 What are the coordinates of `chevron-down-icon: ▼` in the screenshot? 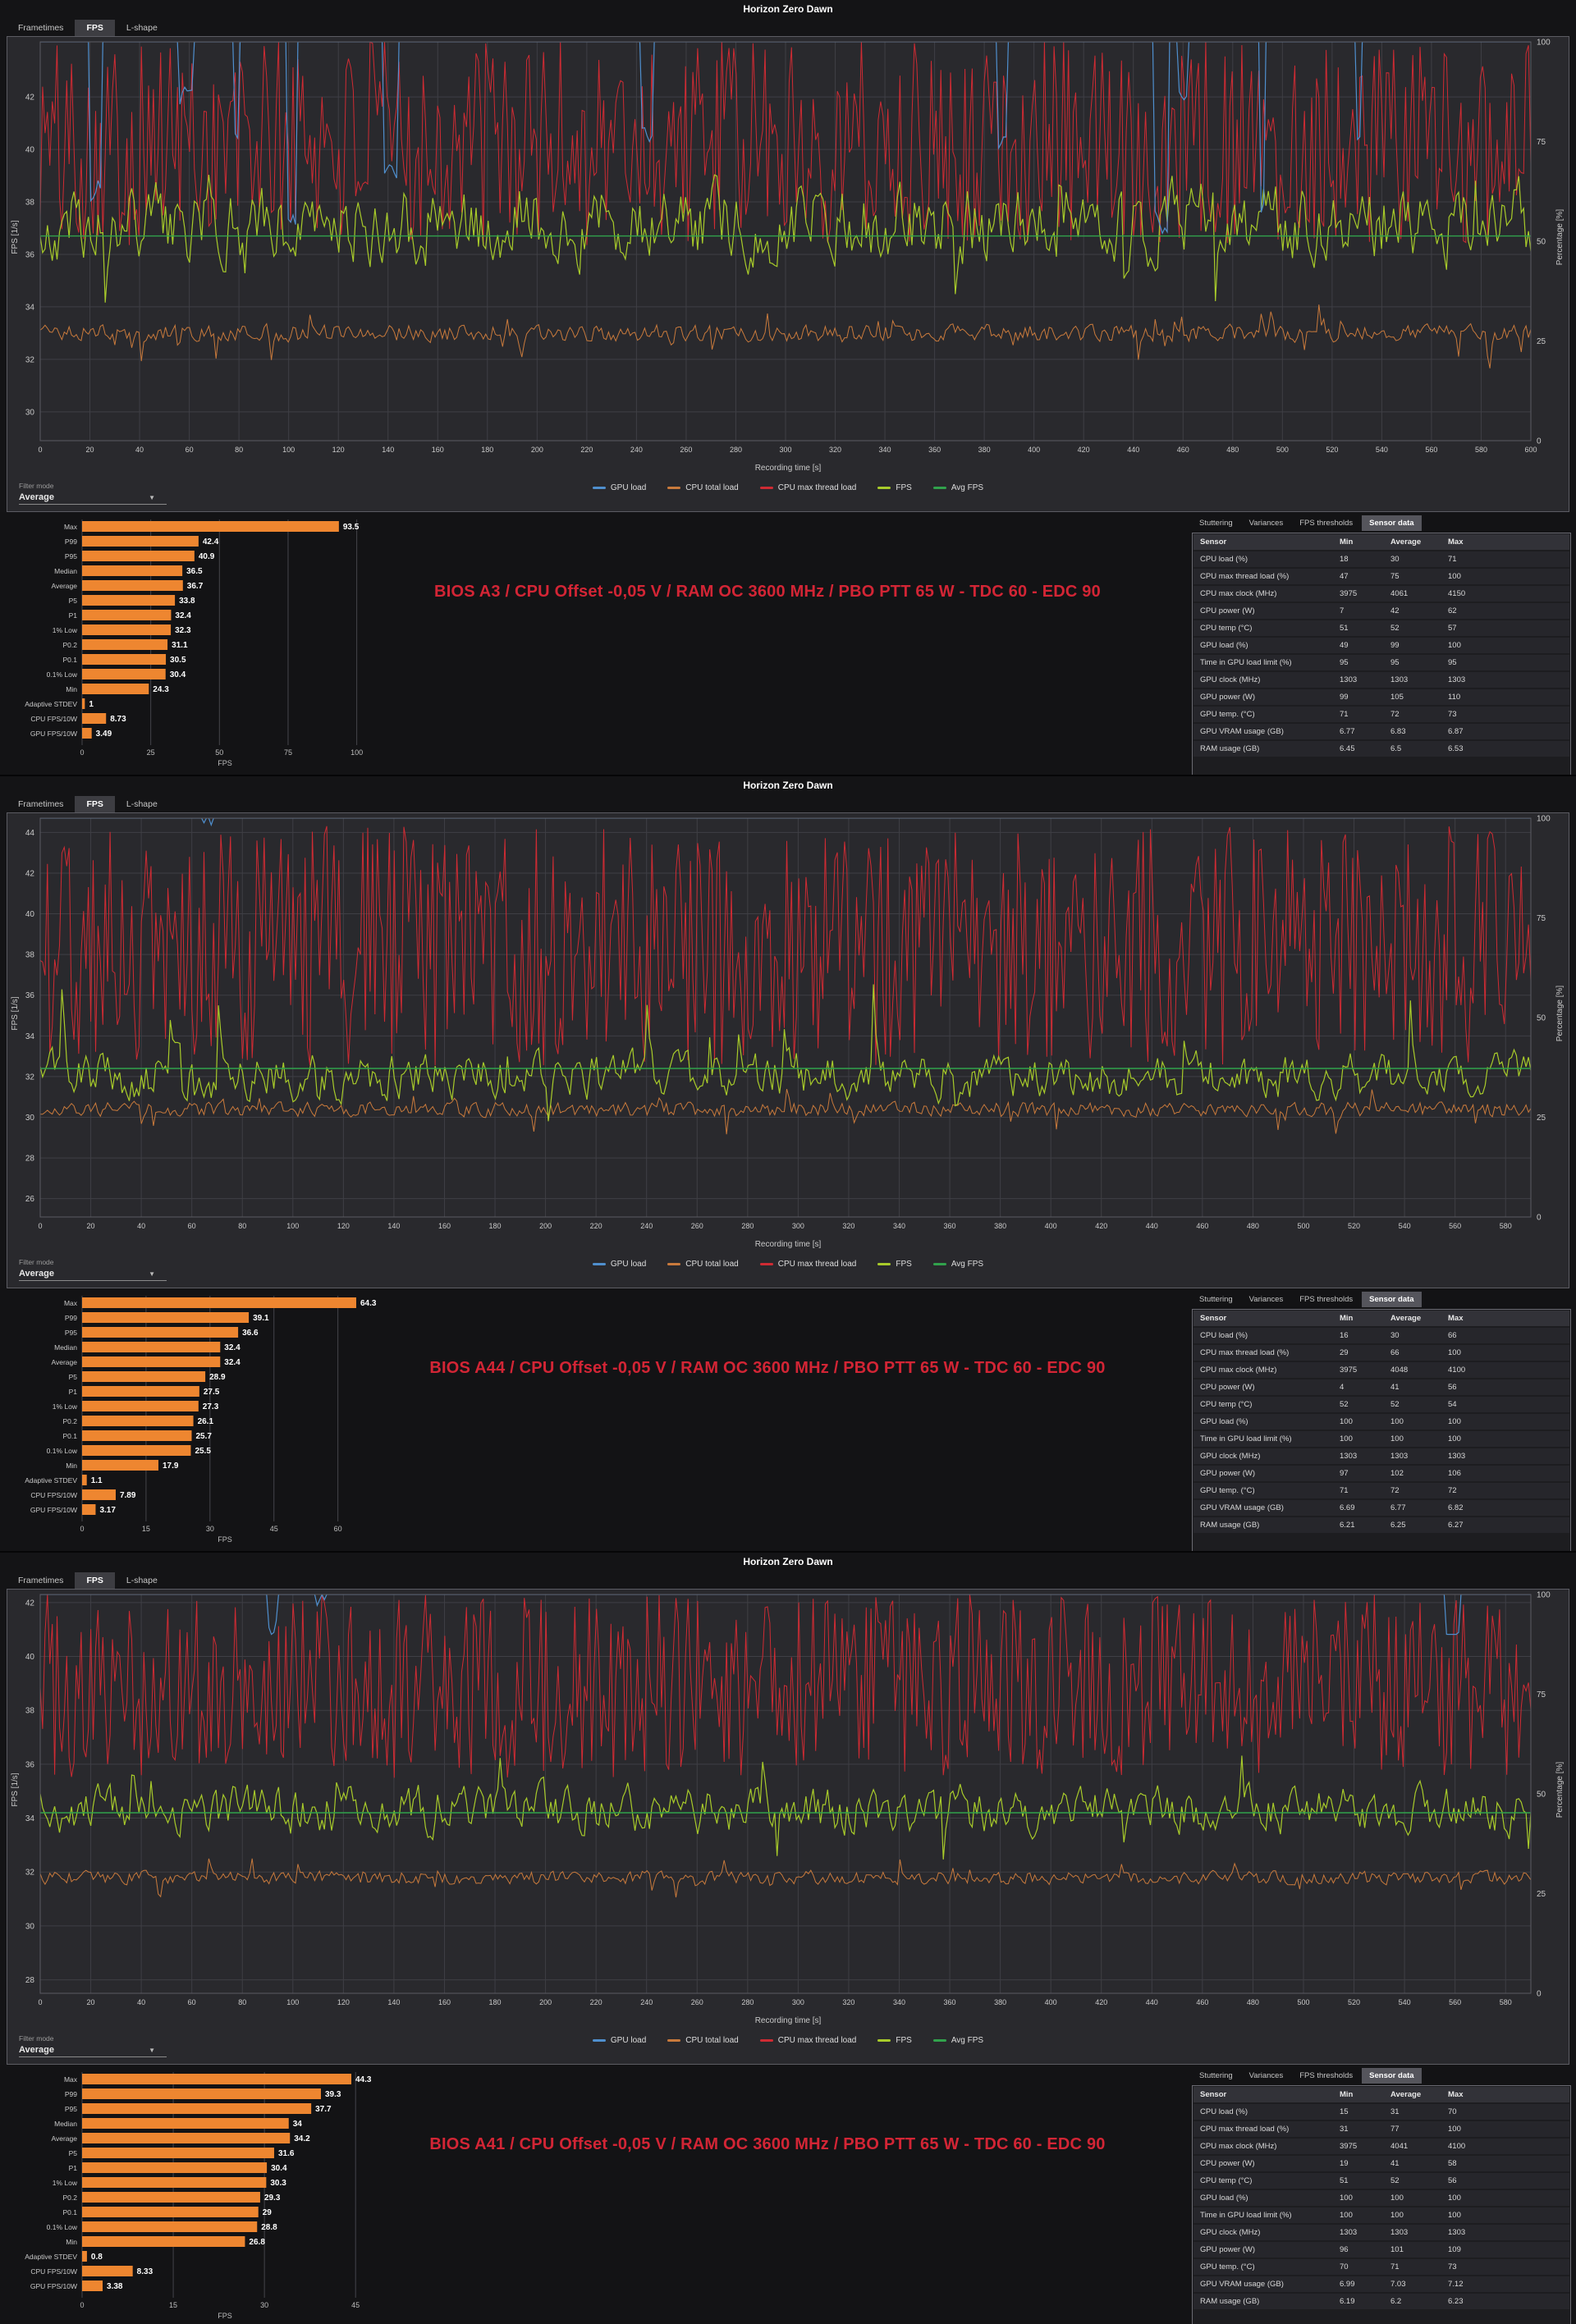 It's located at (152, 497).